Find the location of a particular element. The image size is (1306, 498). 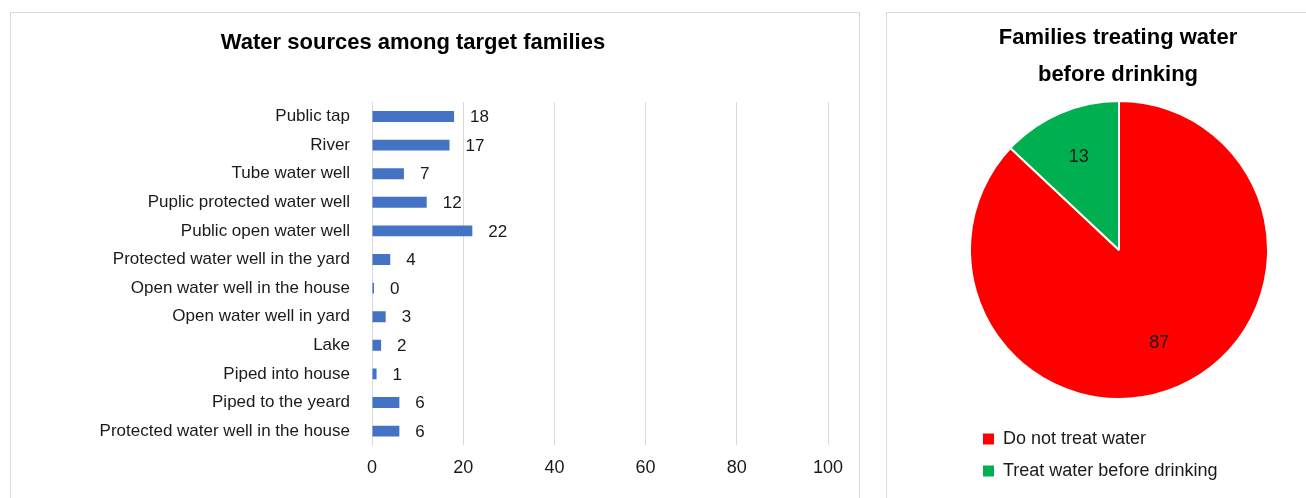

y-tick-label: Puplic protected water well is located at coordinates (248, 201).